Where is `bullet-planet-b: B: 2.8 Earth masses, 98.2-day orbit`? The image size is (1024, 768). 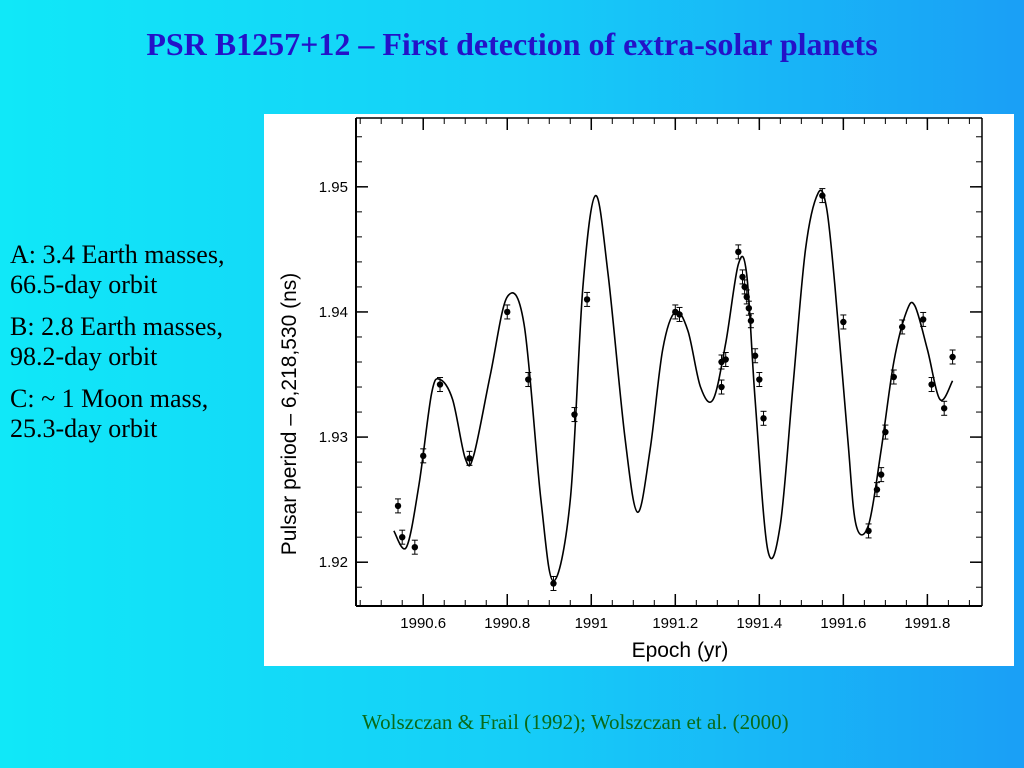 bullet-planet-b: B: 2.8 Earth masses, 98.2-day orbit is located at coordinates (117, 341).